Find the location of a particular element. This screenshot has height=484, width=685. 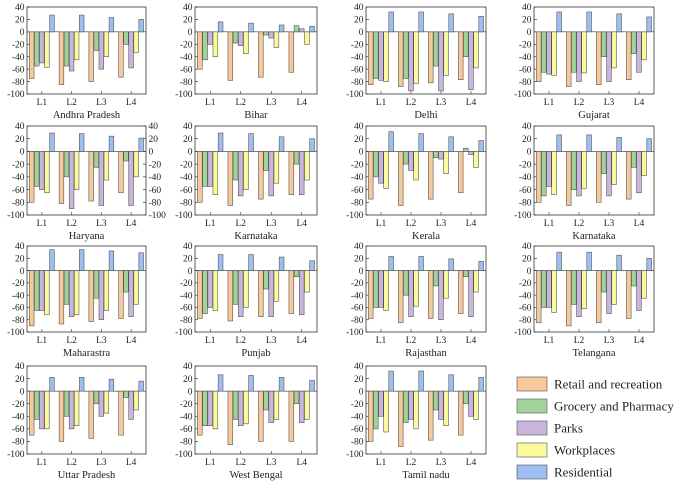

panel-title: Delhi is located at coordinates (425, 115).